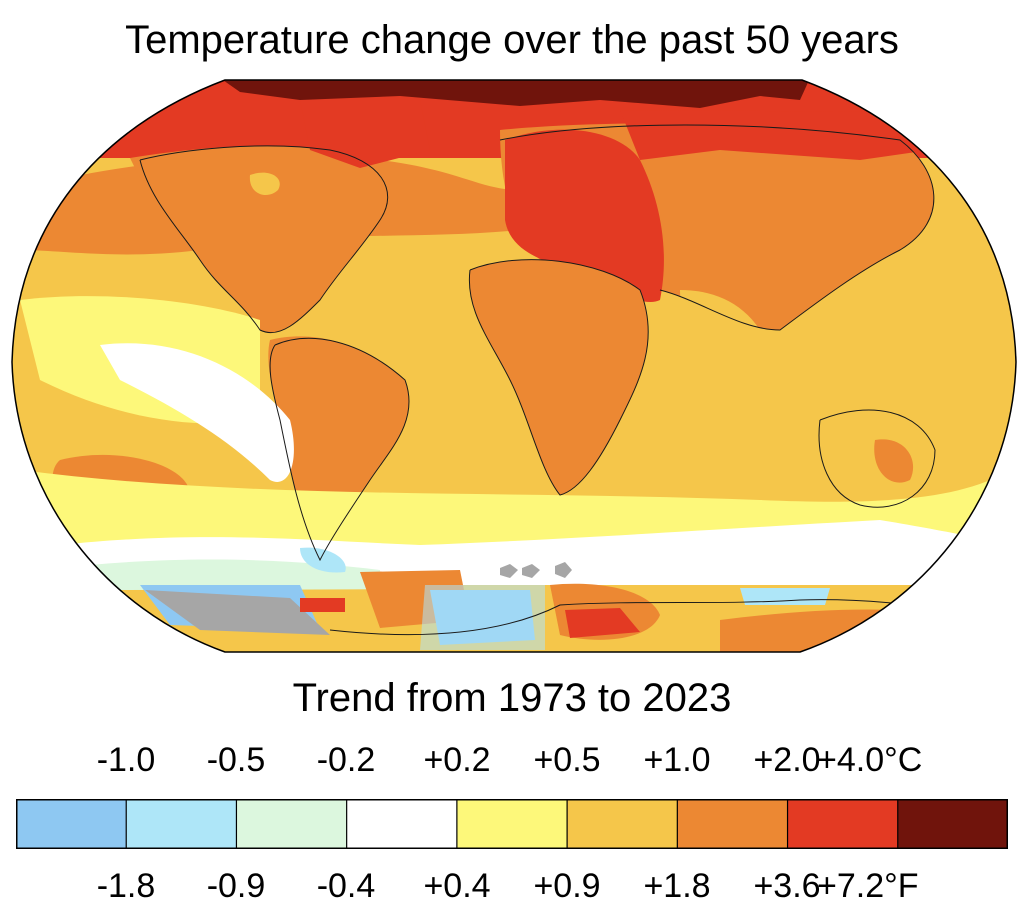 This screenshot has width=1024, height=918. I want to click on fahrenheit-tick-label: +3.6, so click(787, 886).